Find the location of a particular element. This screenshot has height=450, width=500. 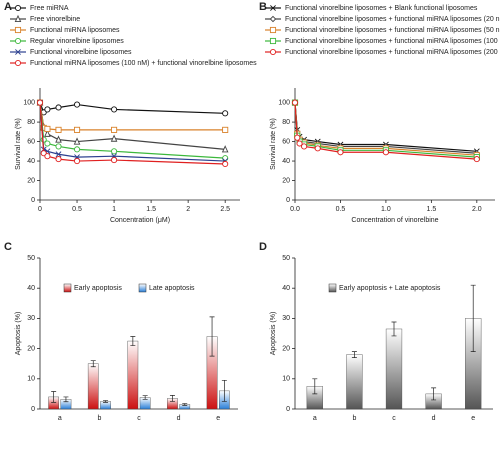

x-tick-label: 0.5 is located at coordinates (341, 209).